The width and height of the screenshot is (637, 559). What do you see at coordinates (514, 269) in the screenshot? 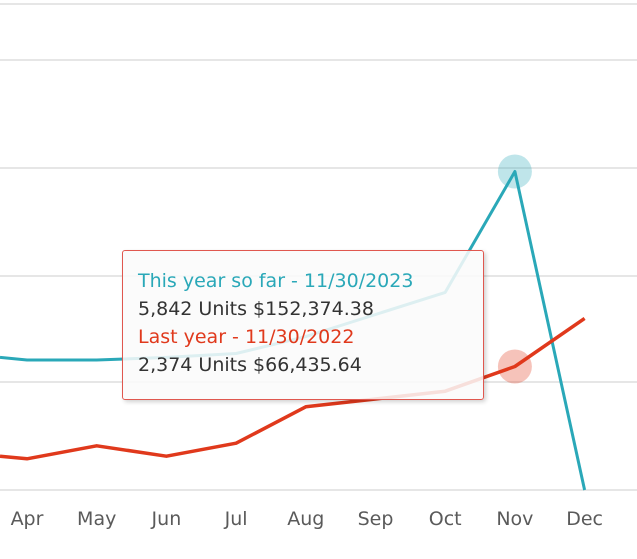
I see `hover-markers` at bounding box center [514, 269].